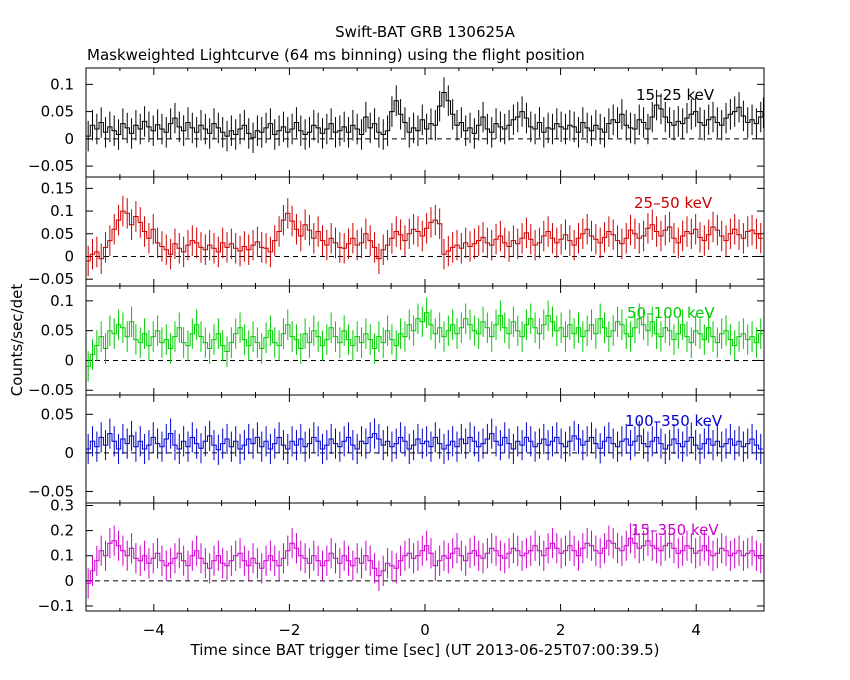  Describe the element at coordinates (671, 313) in the screenshot. I see `energy-band-label: 50–100 keV` at that location.